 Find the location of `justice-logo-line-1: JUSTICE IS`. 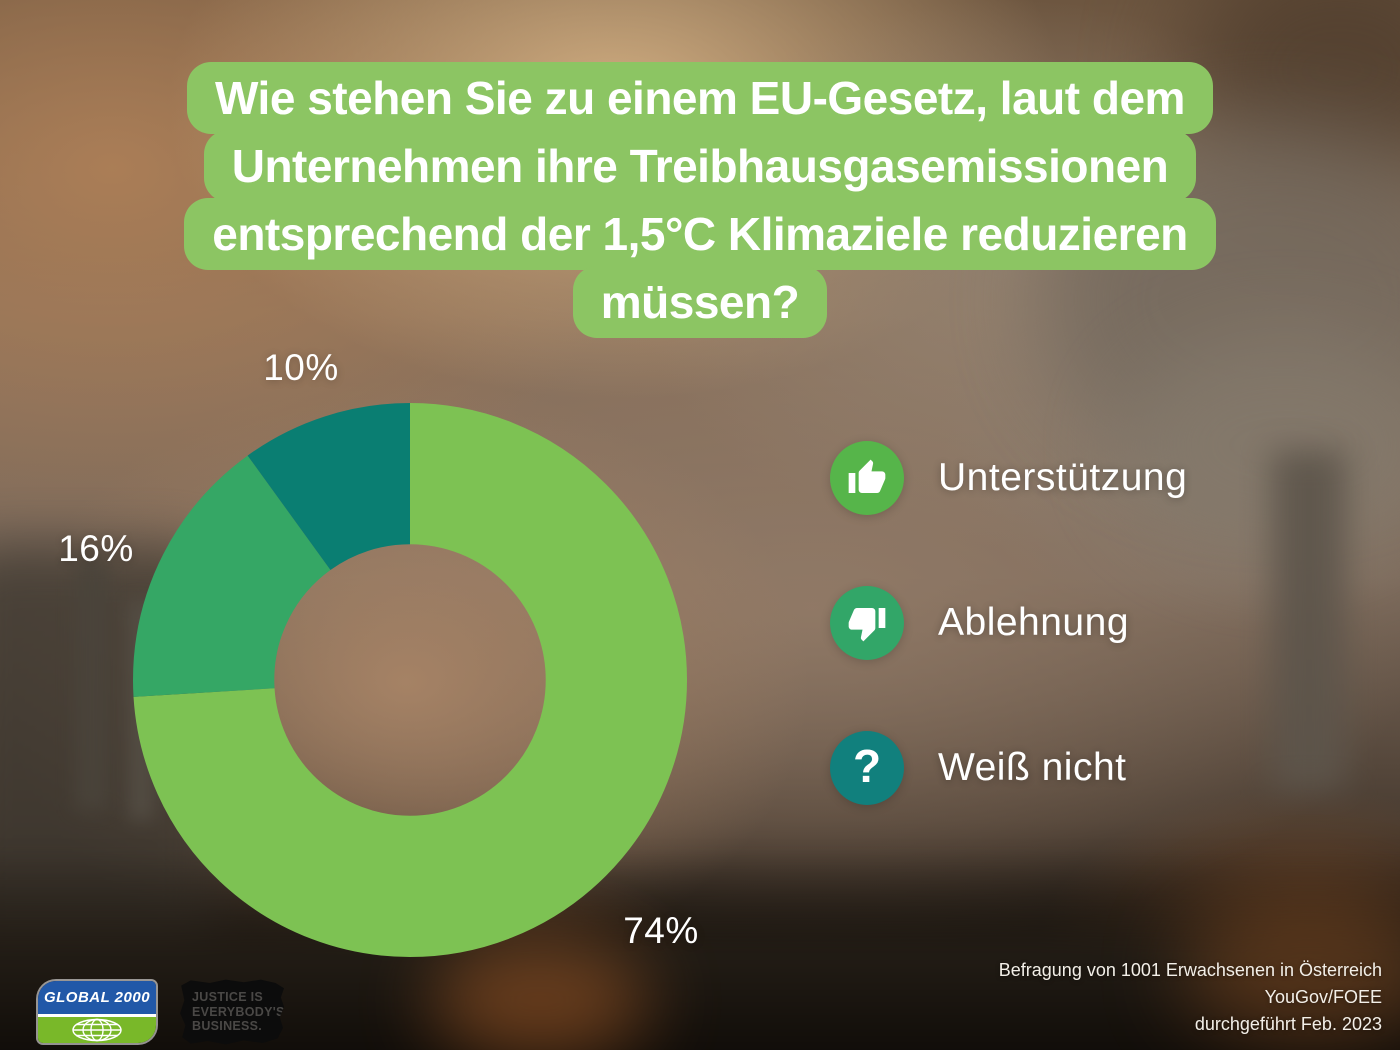

justice-logo-line-1: JUSTICE IS is located at coordinates (228, 997).